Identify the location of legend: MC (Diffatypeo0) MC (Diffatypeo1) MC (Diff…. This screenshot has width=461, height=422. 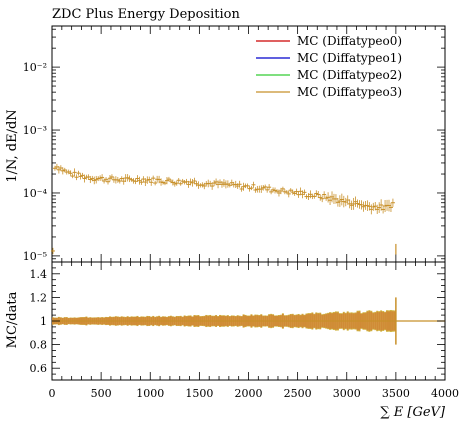
(329, 66).